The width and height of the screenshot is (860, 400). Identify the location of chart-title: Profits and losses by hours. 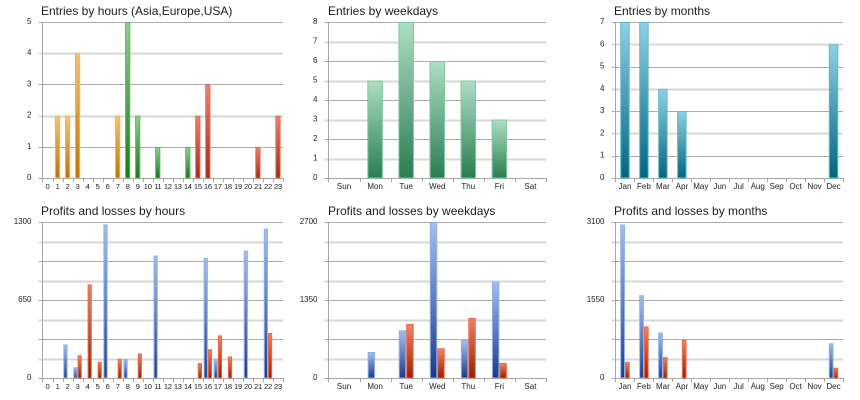
(113, 211).